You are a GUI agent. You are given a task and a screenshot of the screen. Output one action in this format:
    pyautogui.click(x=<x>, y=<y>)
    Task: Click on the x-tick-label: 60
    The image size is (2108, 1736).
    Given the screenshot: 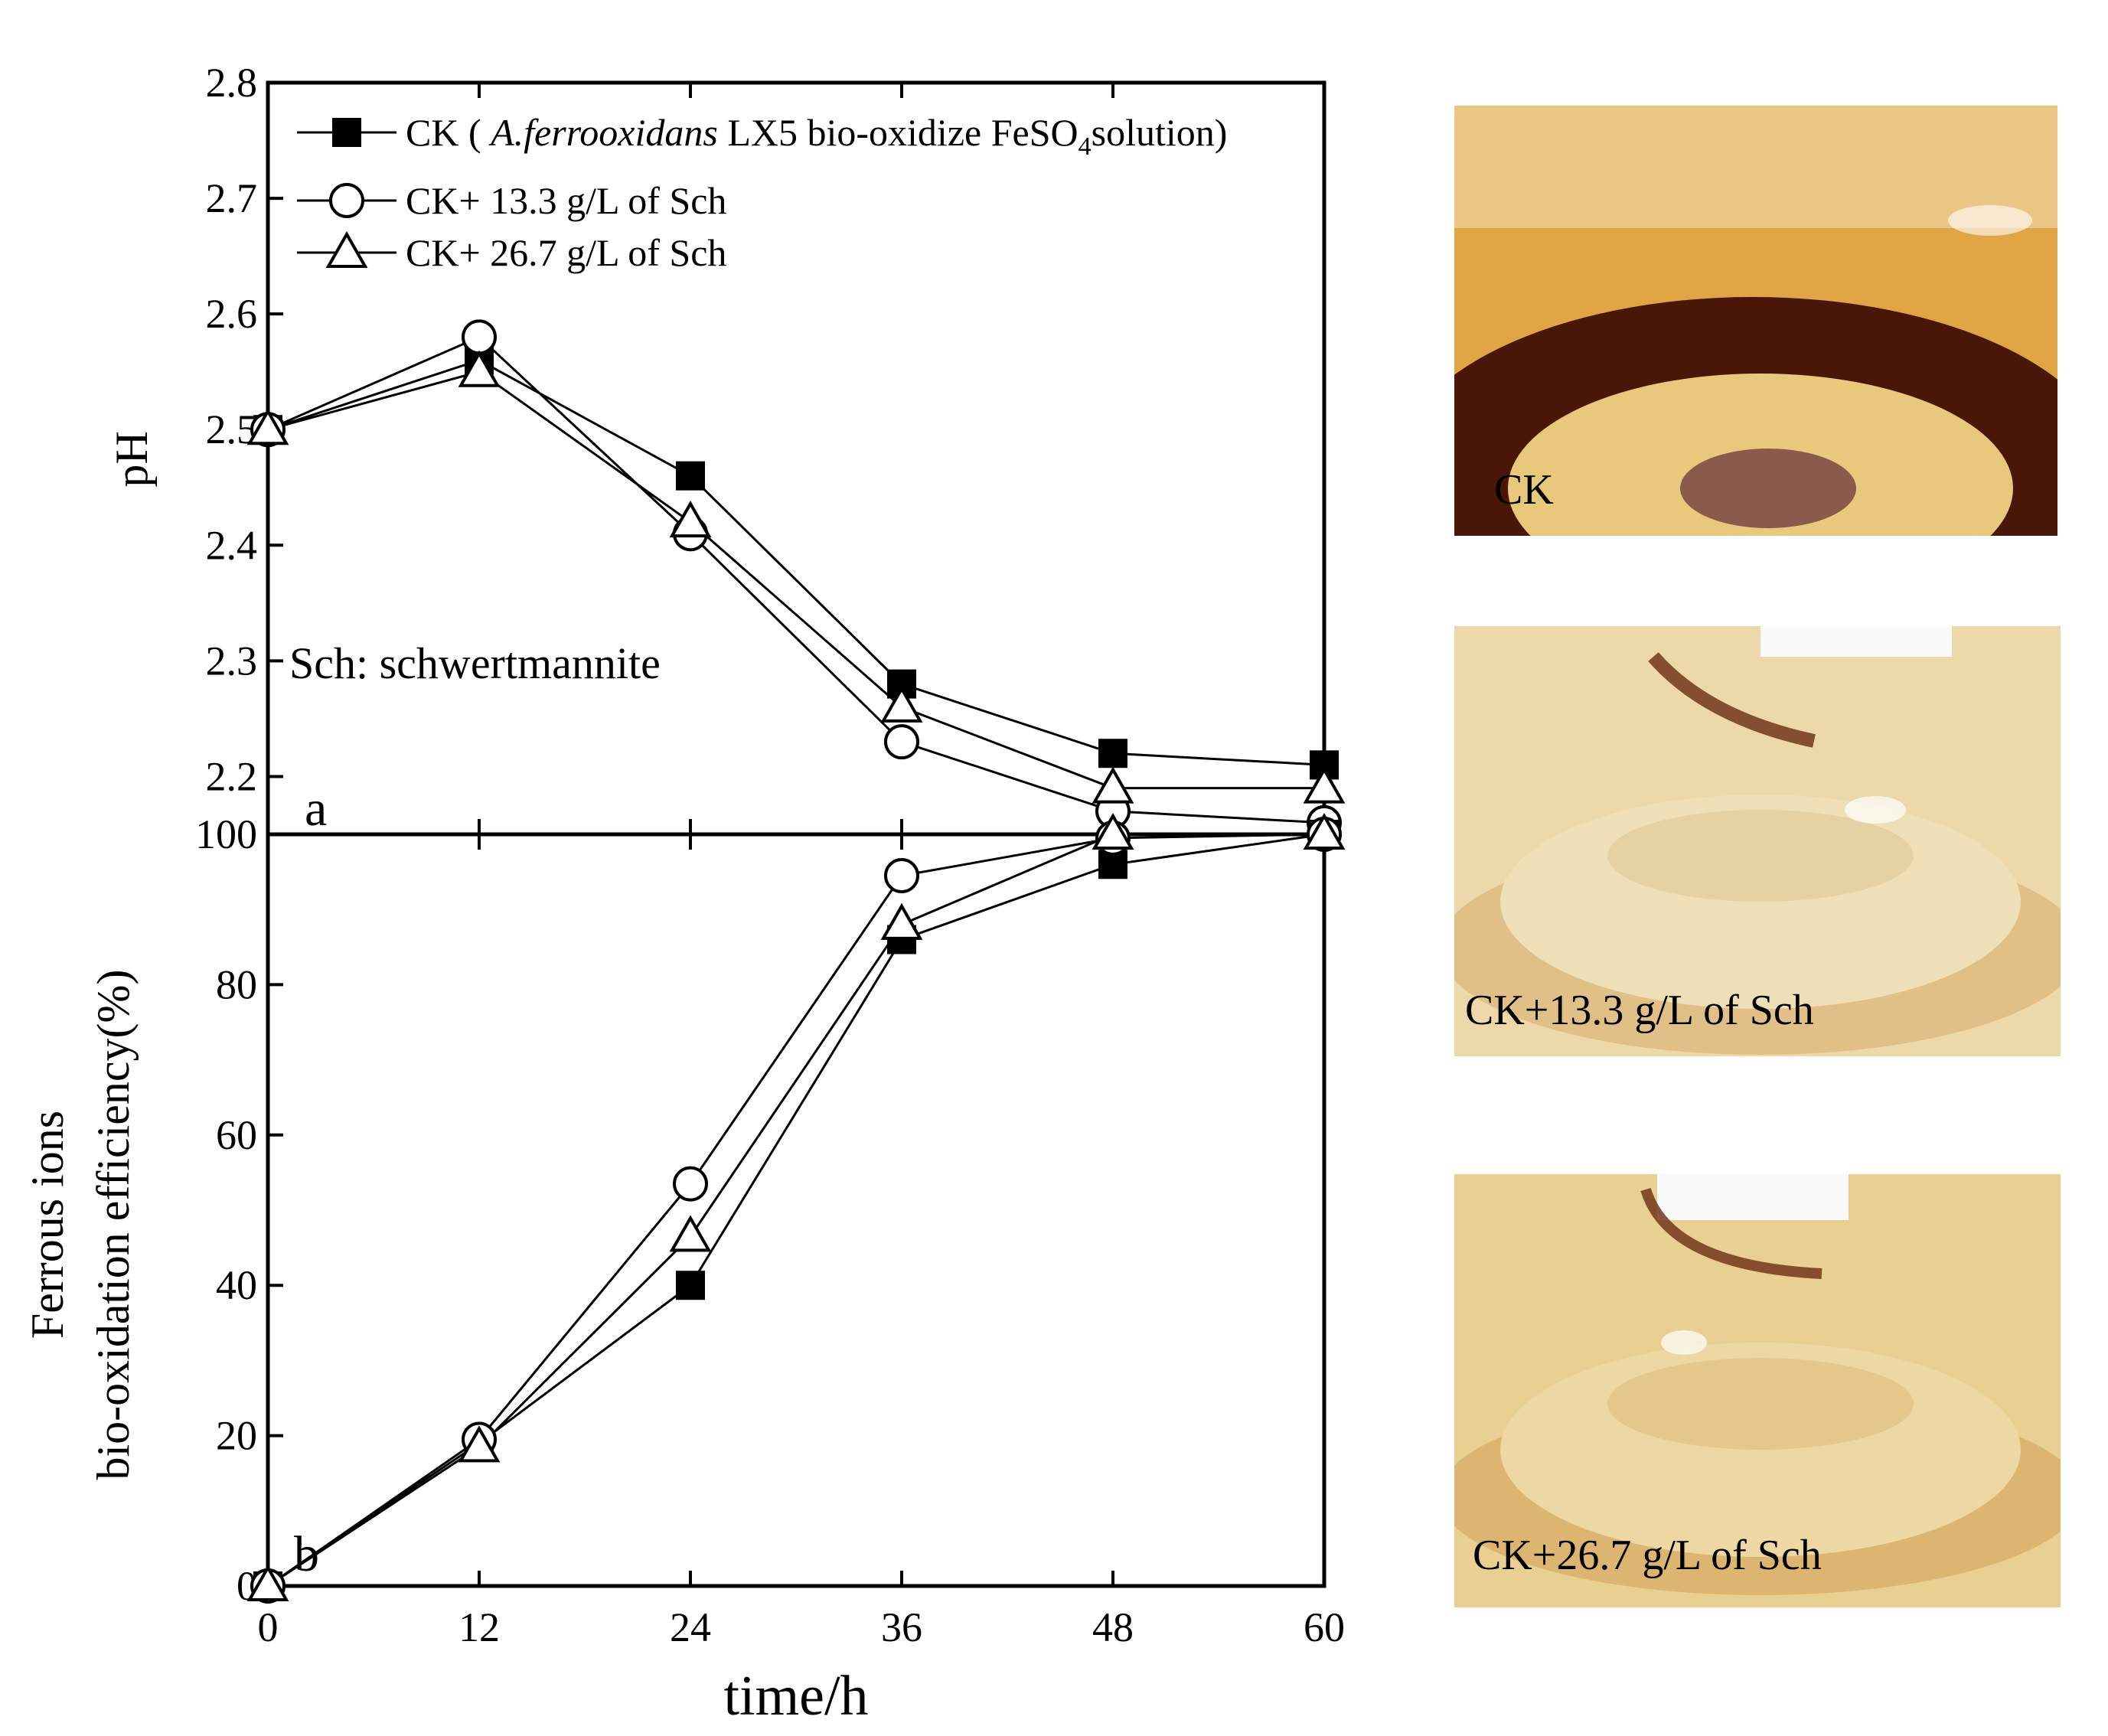 What is the action you would take?
    pyautogui.click(x=1324, y=1627)
    